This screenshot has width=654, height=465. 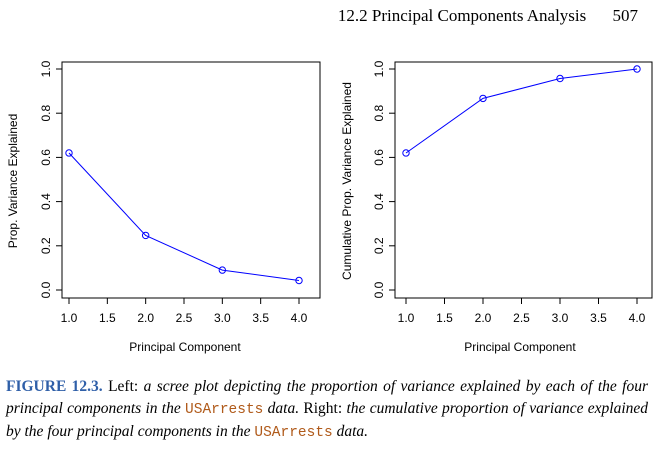 What do you see at coordinates (598, 318) in the screenshot?
I see `right-x-tick-label: 3.5` at bounding box center [598, 318].